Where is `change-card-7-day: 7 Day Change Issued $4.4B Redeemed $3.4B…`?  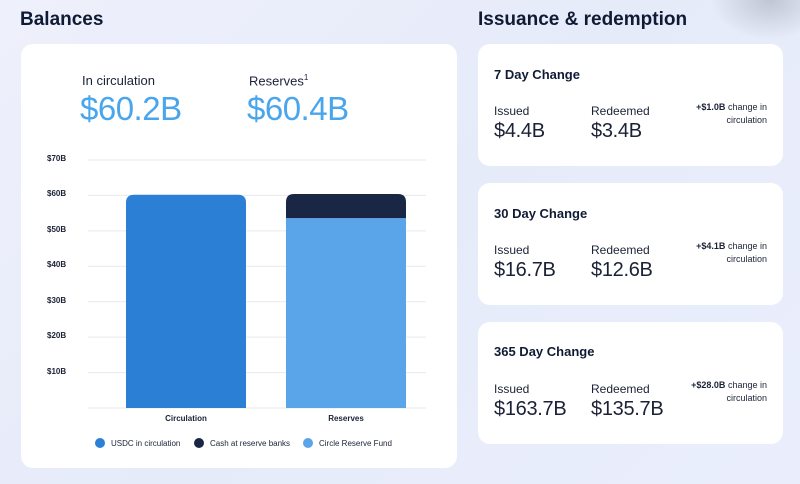 change-card-7-day: 7 Day Change Issued $4.4B Redeemed $3.4B… is located at coordinates (630, 105).